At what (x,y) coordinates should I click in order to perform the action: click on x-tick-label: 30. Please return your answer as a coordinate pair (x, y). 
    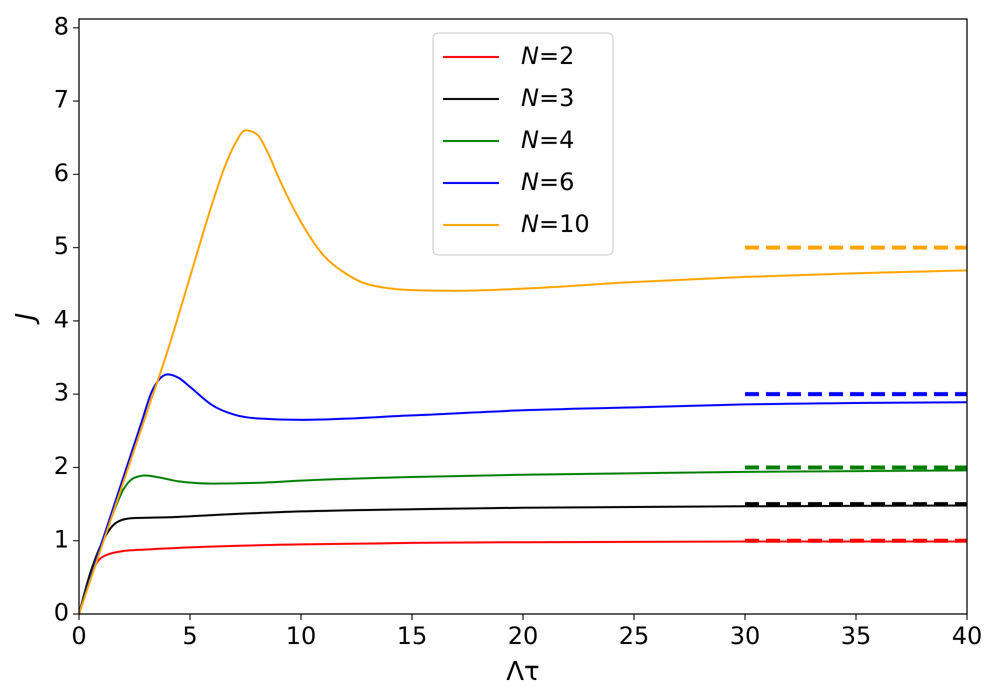
    Looking at the image, I should click on (745, 636).